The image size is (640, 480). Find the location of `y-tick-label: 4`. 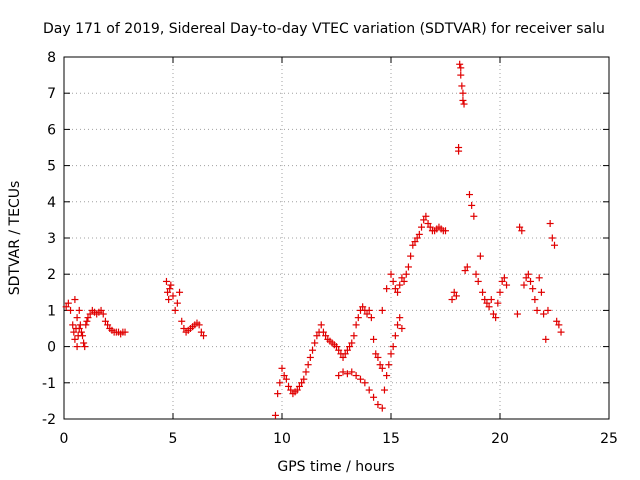

y-tick-label: 4 is located at coordinates (51, 203).